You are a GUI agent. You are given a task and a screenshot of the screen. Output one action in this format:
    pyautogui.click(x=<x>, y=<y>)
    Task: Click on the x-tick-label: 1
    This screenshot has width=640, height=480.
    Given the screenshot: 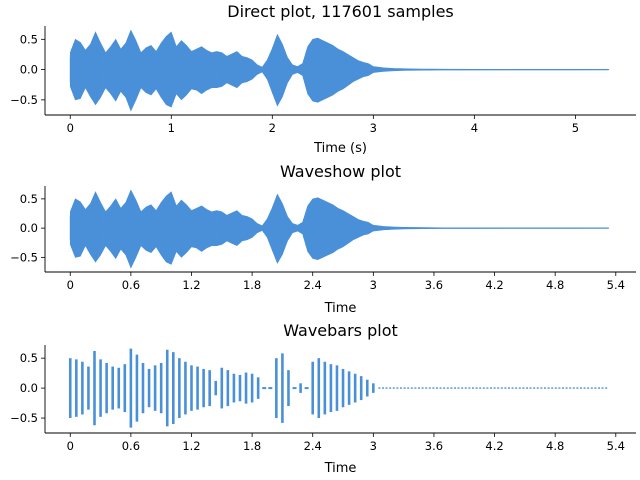 What is the action you would take?
    pyautogui.click(x=171, y=128)
    